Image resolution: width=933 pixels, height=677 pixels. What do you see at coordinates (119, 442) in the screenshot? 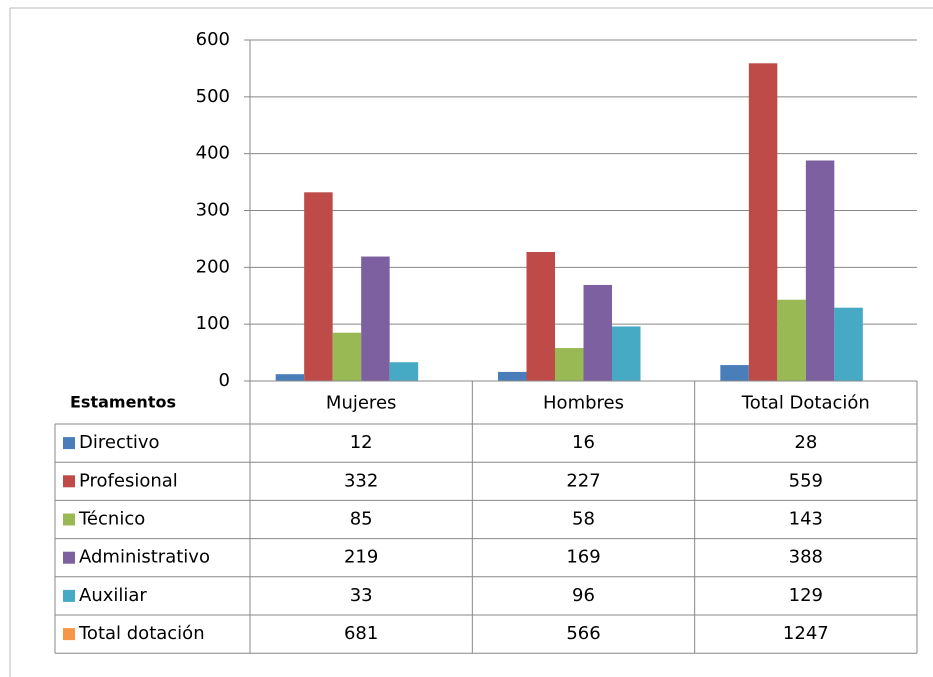
I see `legend-label: Directivo` at bounding box center [119, 442].